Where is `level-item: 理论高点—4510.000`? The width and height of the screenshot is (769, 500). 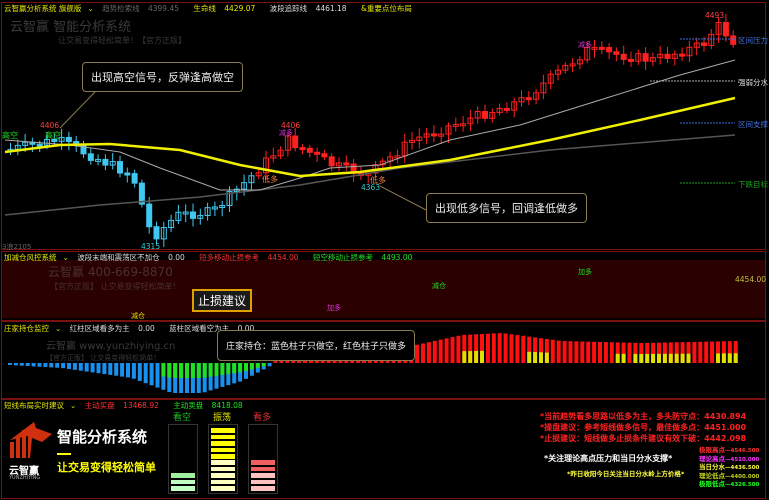 level-item: 理论高点—4510.000 is located at coordinates (729, 458).